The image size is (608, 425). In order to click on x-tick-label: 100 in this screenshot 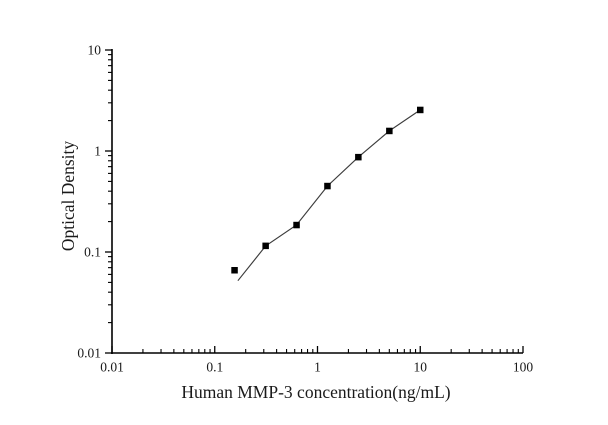, I will do `click(523, 367)`.